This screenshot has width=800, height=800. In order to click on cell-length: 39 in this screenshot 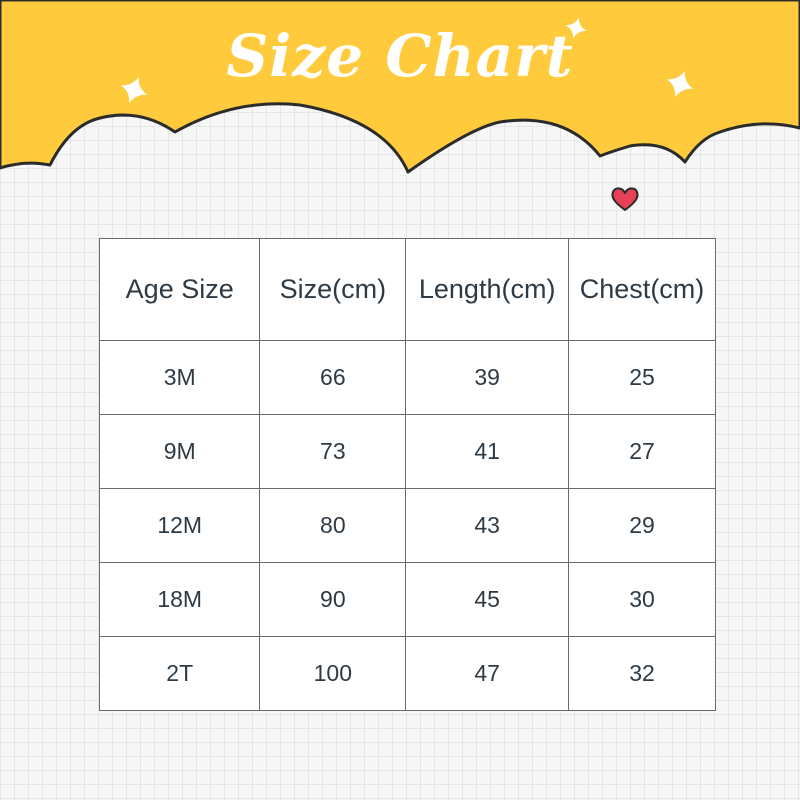, I will do `click(487, 377)`.